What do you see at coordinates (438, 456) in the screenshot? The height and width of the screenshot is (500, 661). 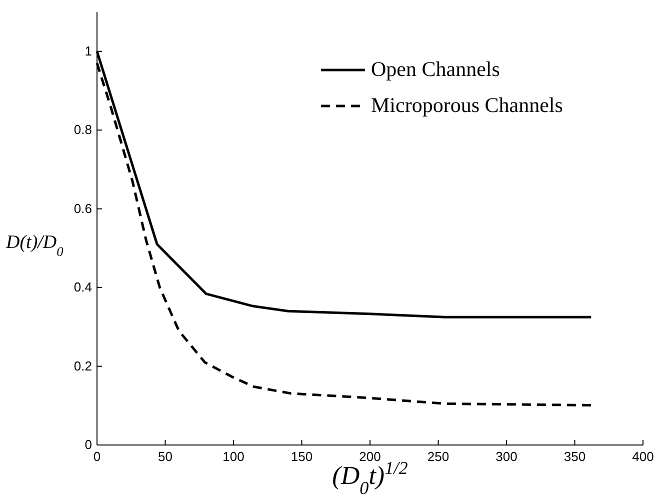 I see `x-tick-label: 250` at bounding box center [438, 456].